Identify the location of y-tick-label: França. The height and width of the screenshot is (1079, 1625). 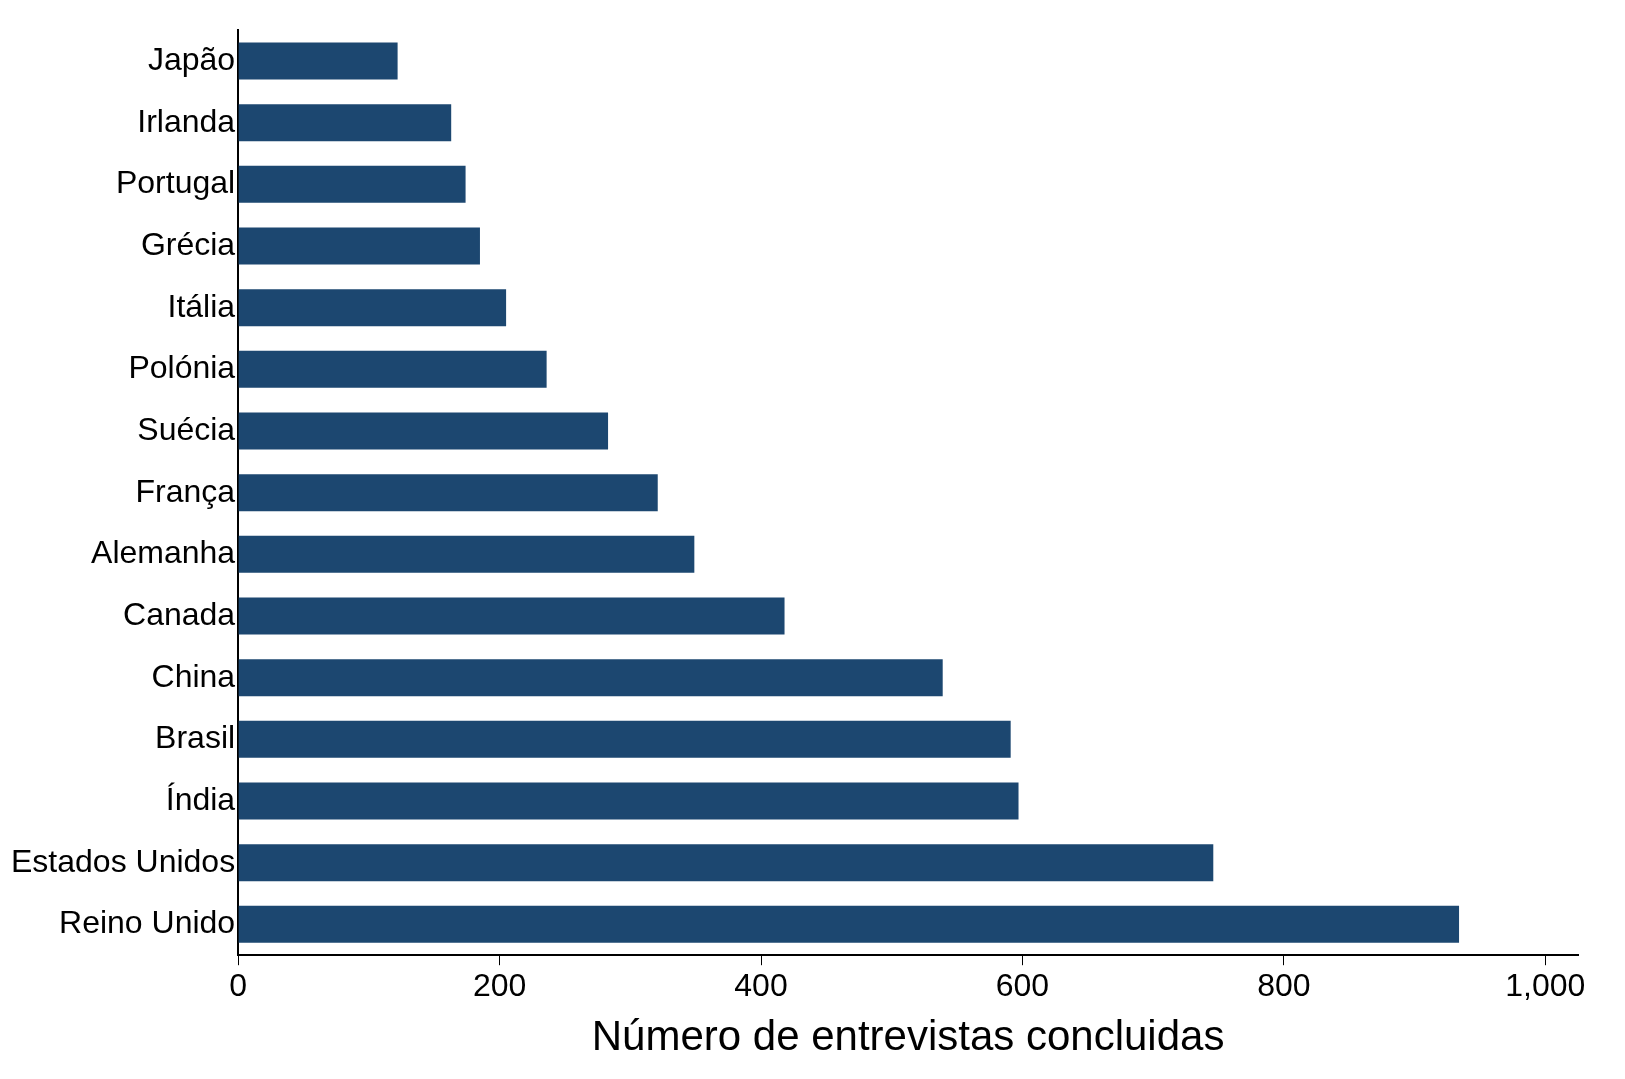
(185, 490).